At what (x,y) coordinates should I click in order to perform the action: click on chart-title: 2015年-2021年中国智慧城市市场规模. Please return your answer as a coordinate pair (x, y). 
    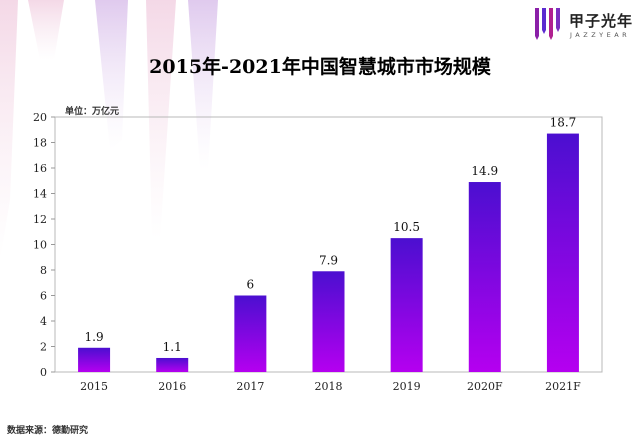
    Looking at the image, I should click on (320, 67).